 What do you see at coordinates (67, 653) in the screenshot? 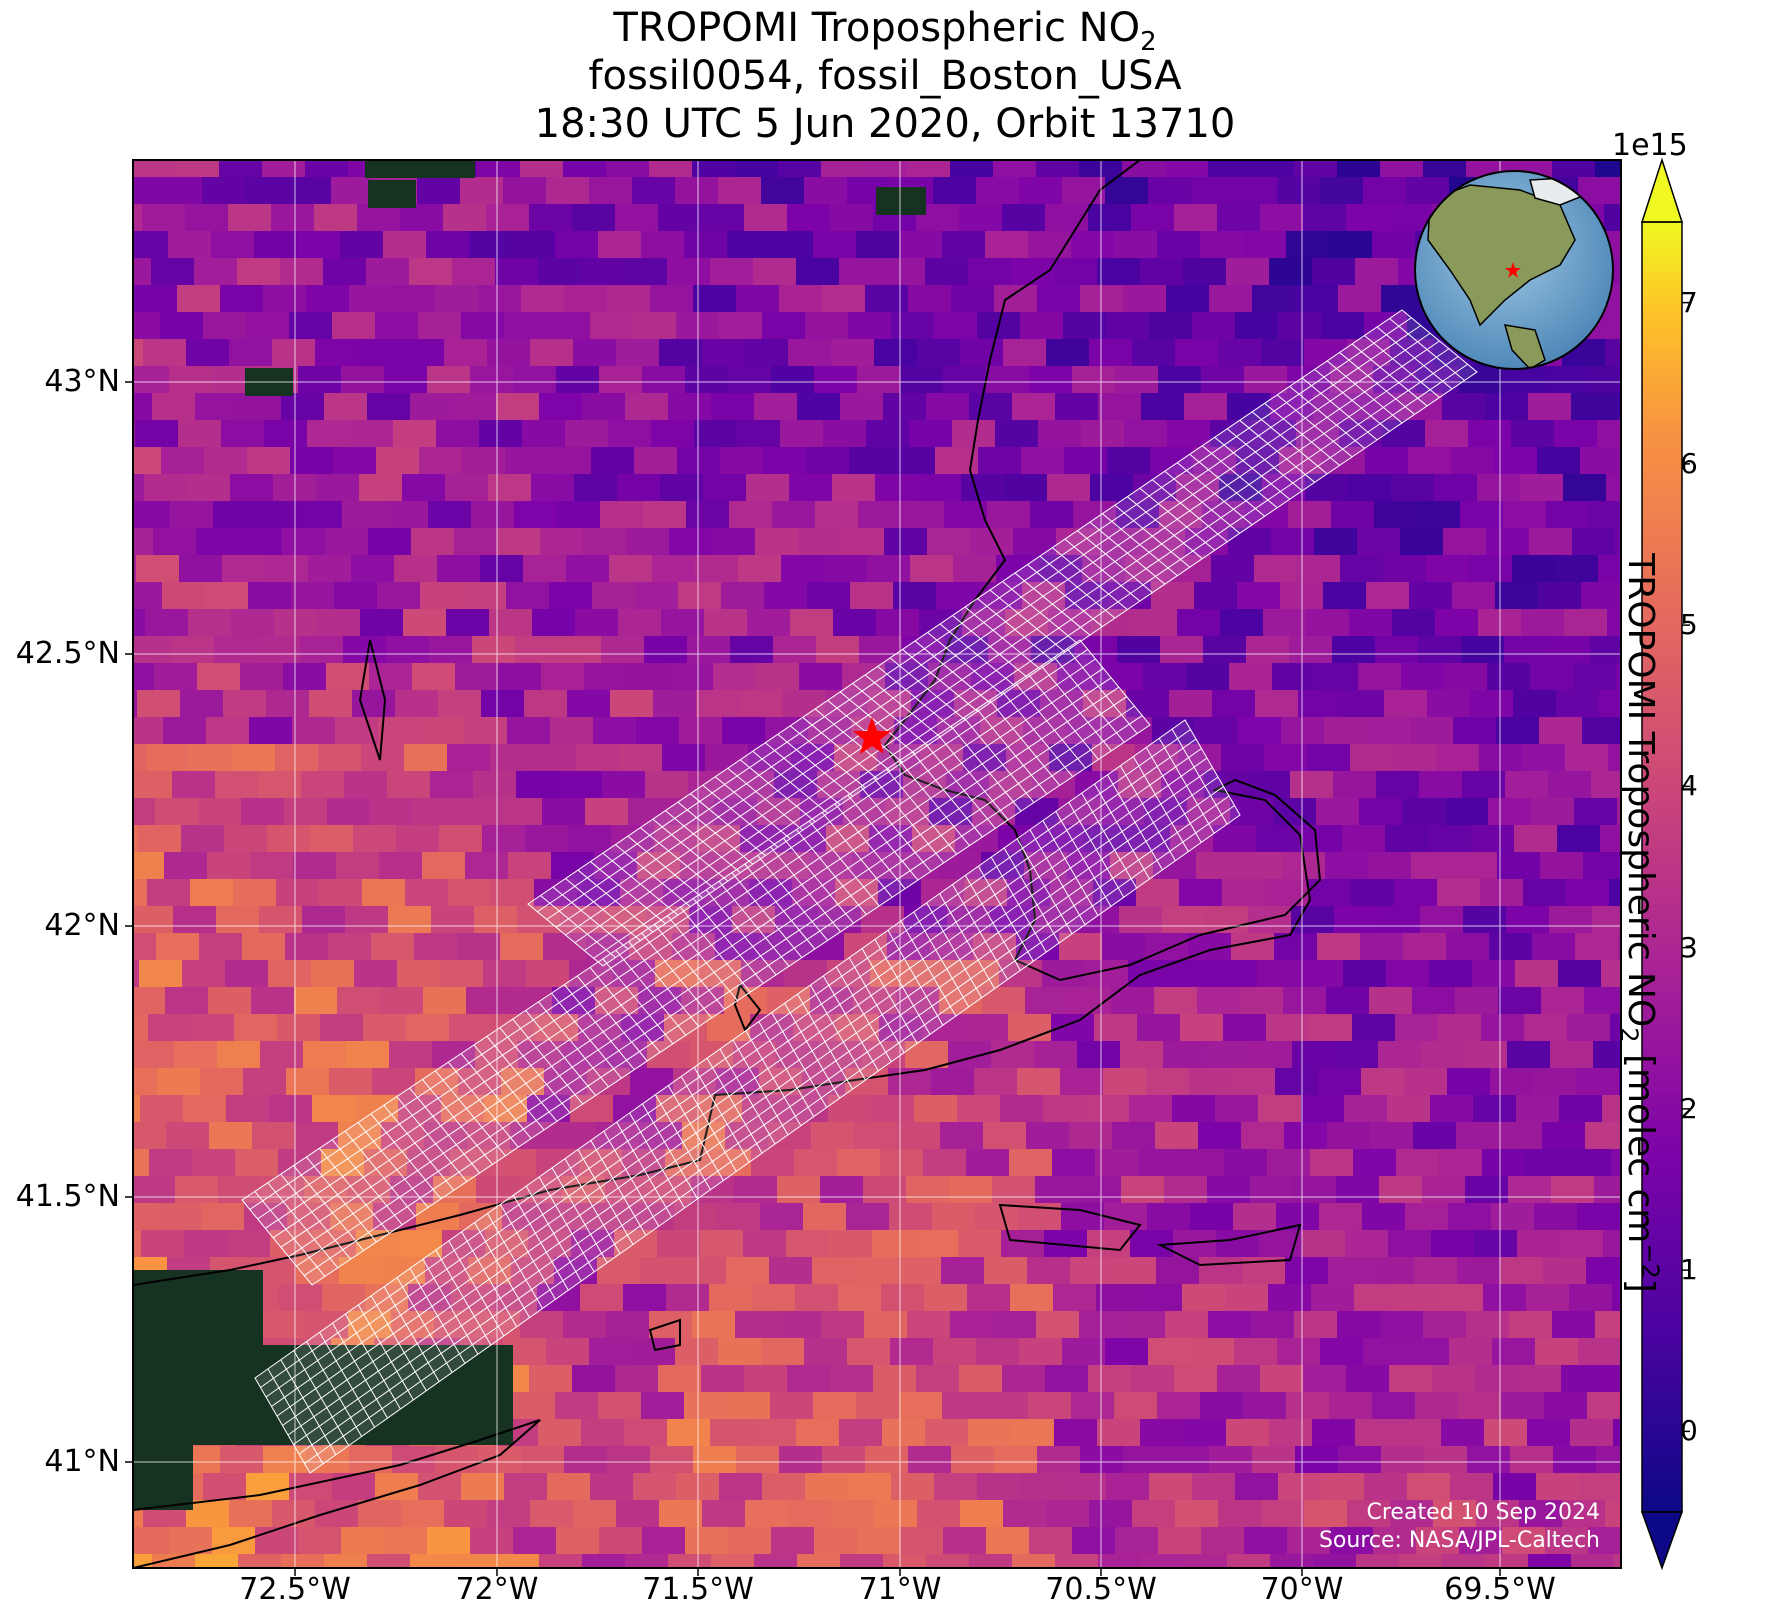
I see `lat-tick-label: 42.5°N` at bounding box center [67, 653].